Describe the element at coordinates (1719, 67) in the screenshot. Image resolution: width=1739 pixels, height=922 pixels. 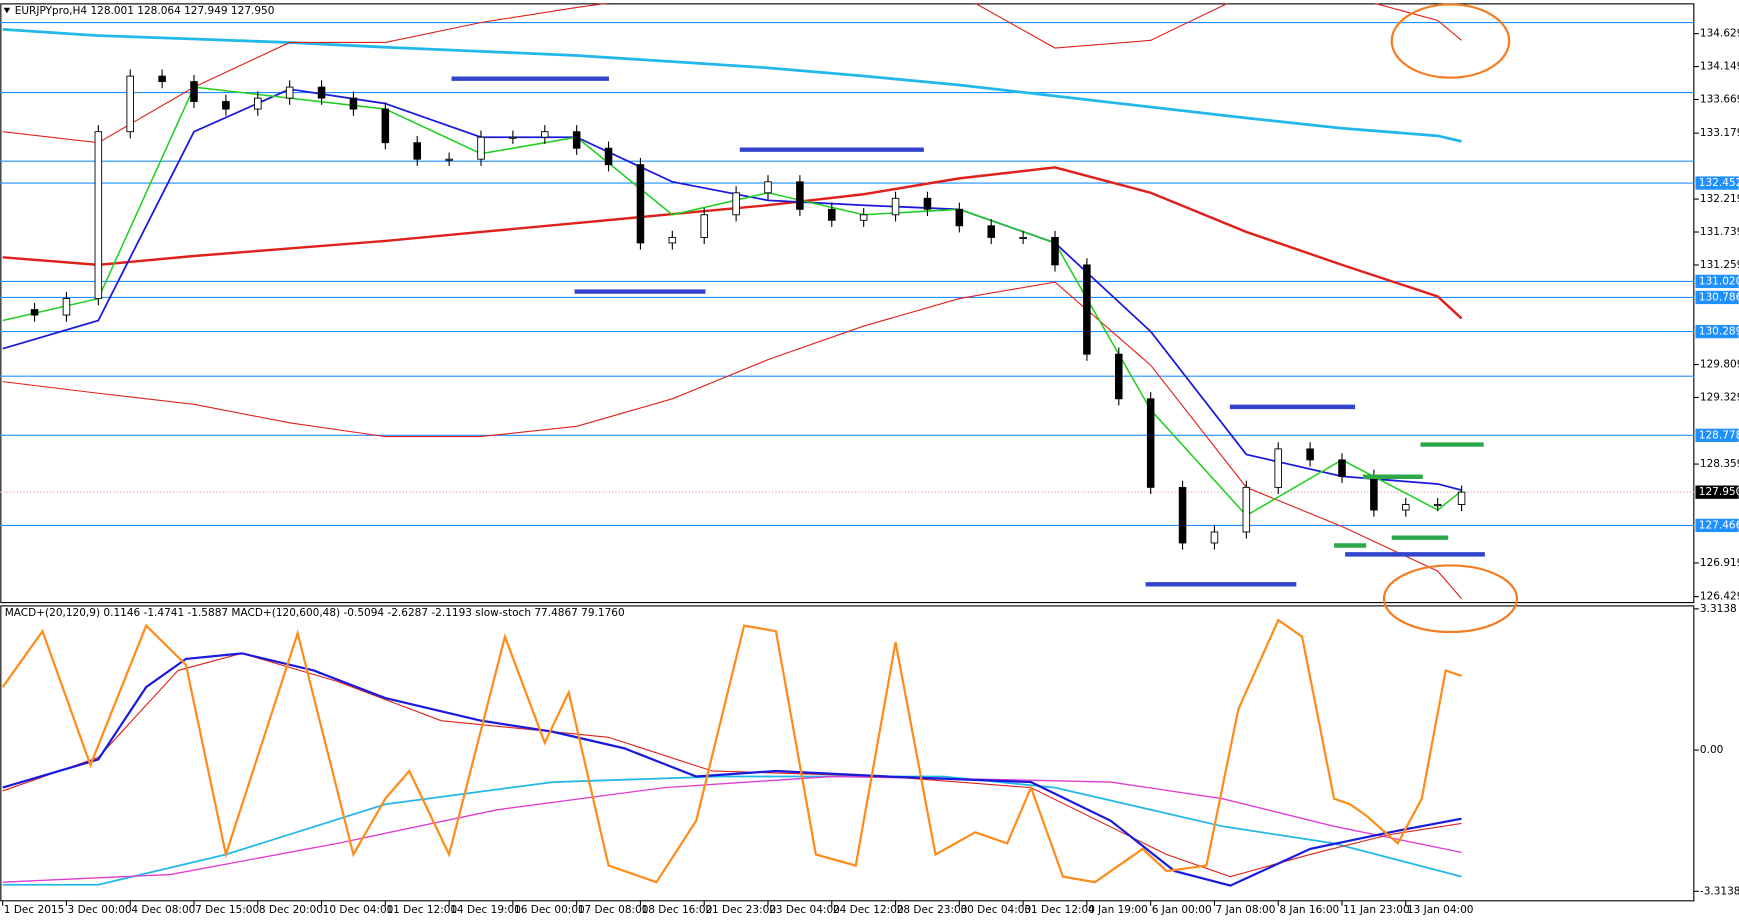
I see `y-tick-label: 134.149` at that location.